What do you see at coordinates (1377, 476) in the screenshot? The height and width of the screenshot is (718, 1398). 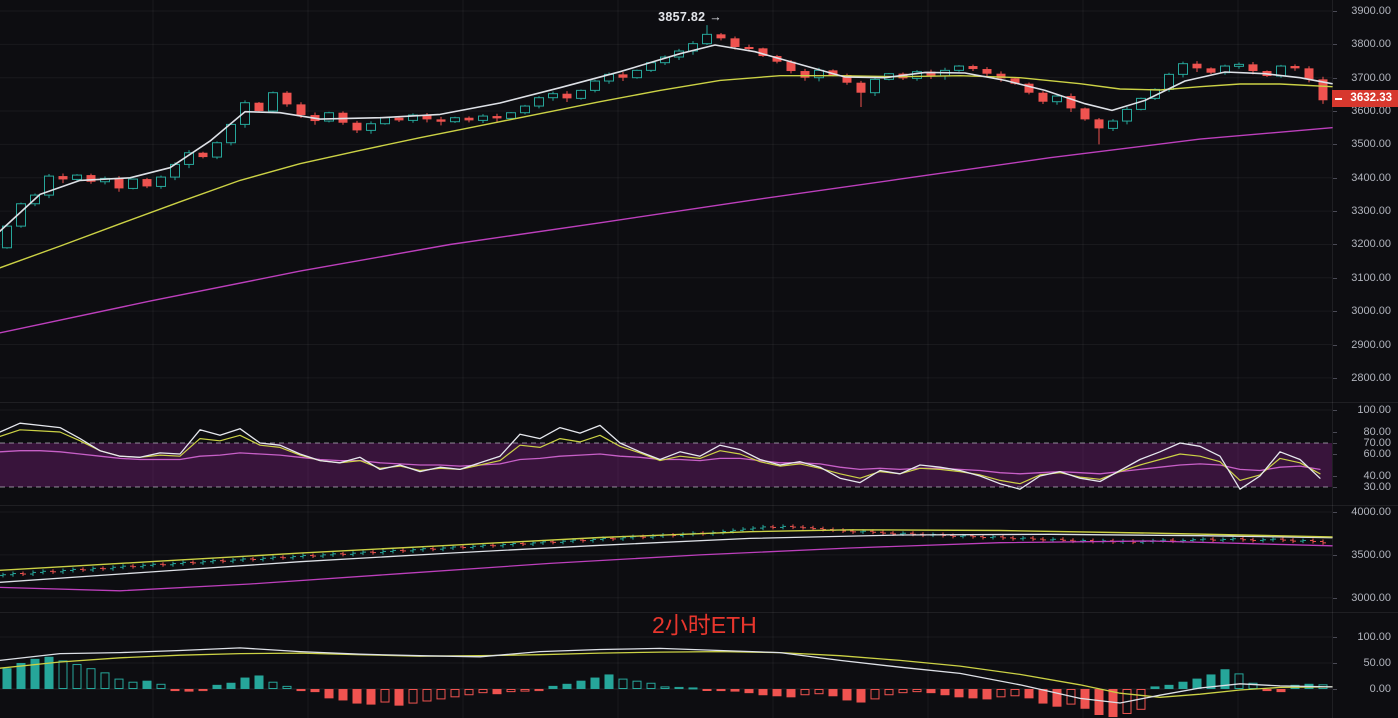 I see `axis-label: 40.00` at bounding box center [1377, 476].